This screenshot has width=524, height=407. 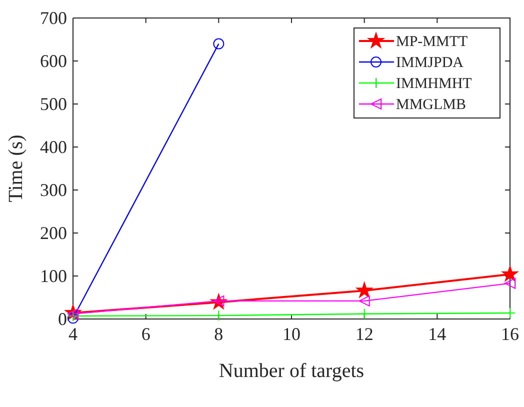 I want to click on x-tick-label: 10, so click(x=291, y=334).